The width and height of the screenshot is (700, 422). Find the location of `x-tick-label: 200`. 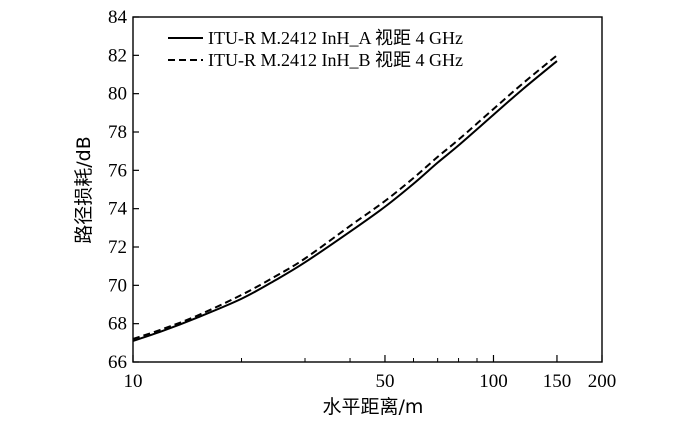

x-tick-label: 200 is located at coordinates (602, 381).